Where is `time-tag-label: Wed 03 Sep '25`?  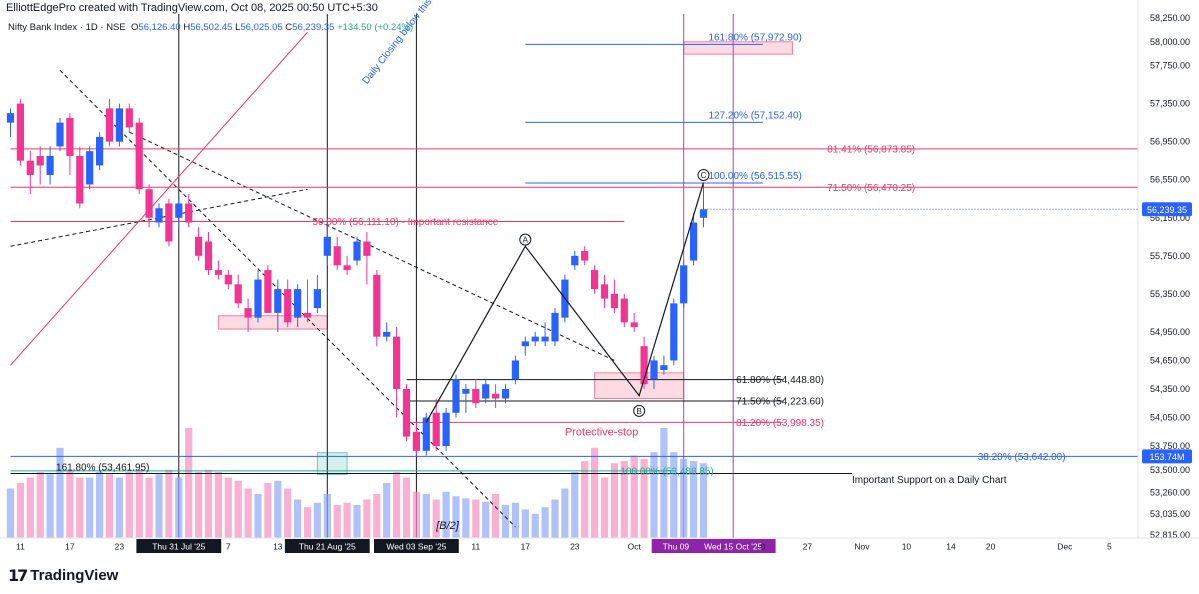
time-tag-label: Wed 03 Sep '25 is located at coordinates (416, 547).